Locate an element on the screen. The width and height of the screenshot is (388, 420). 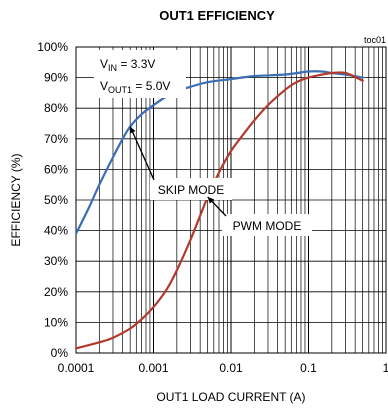
y-tick-label: 0% is located at coordinates (60, 353).